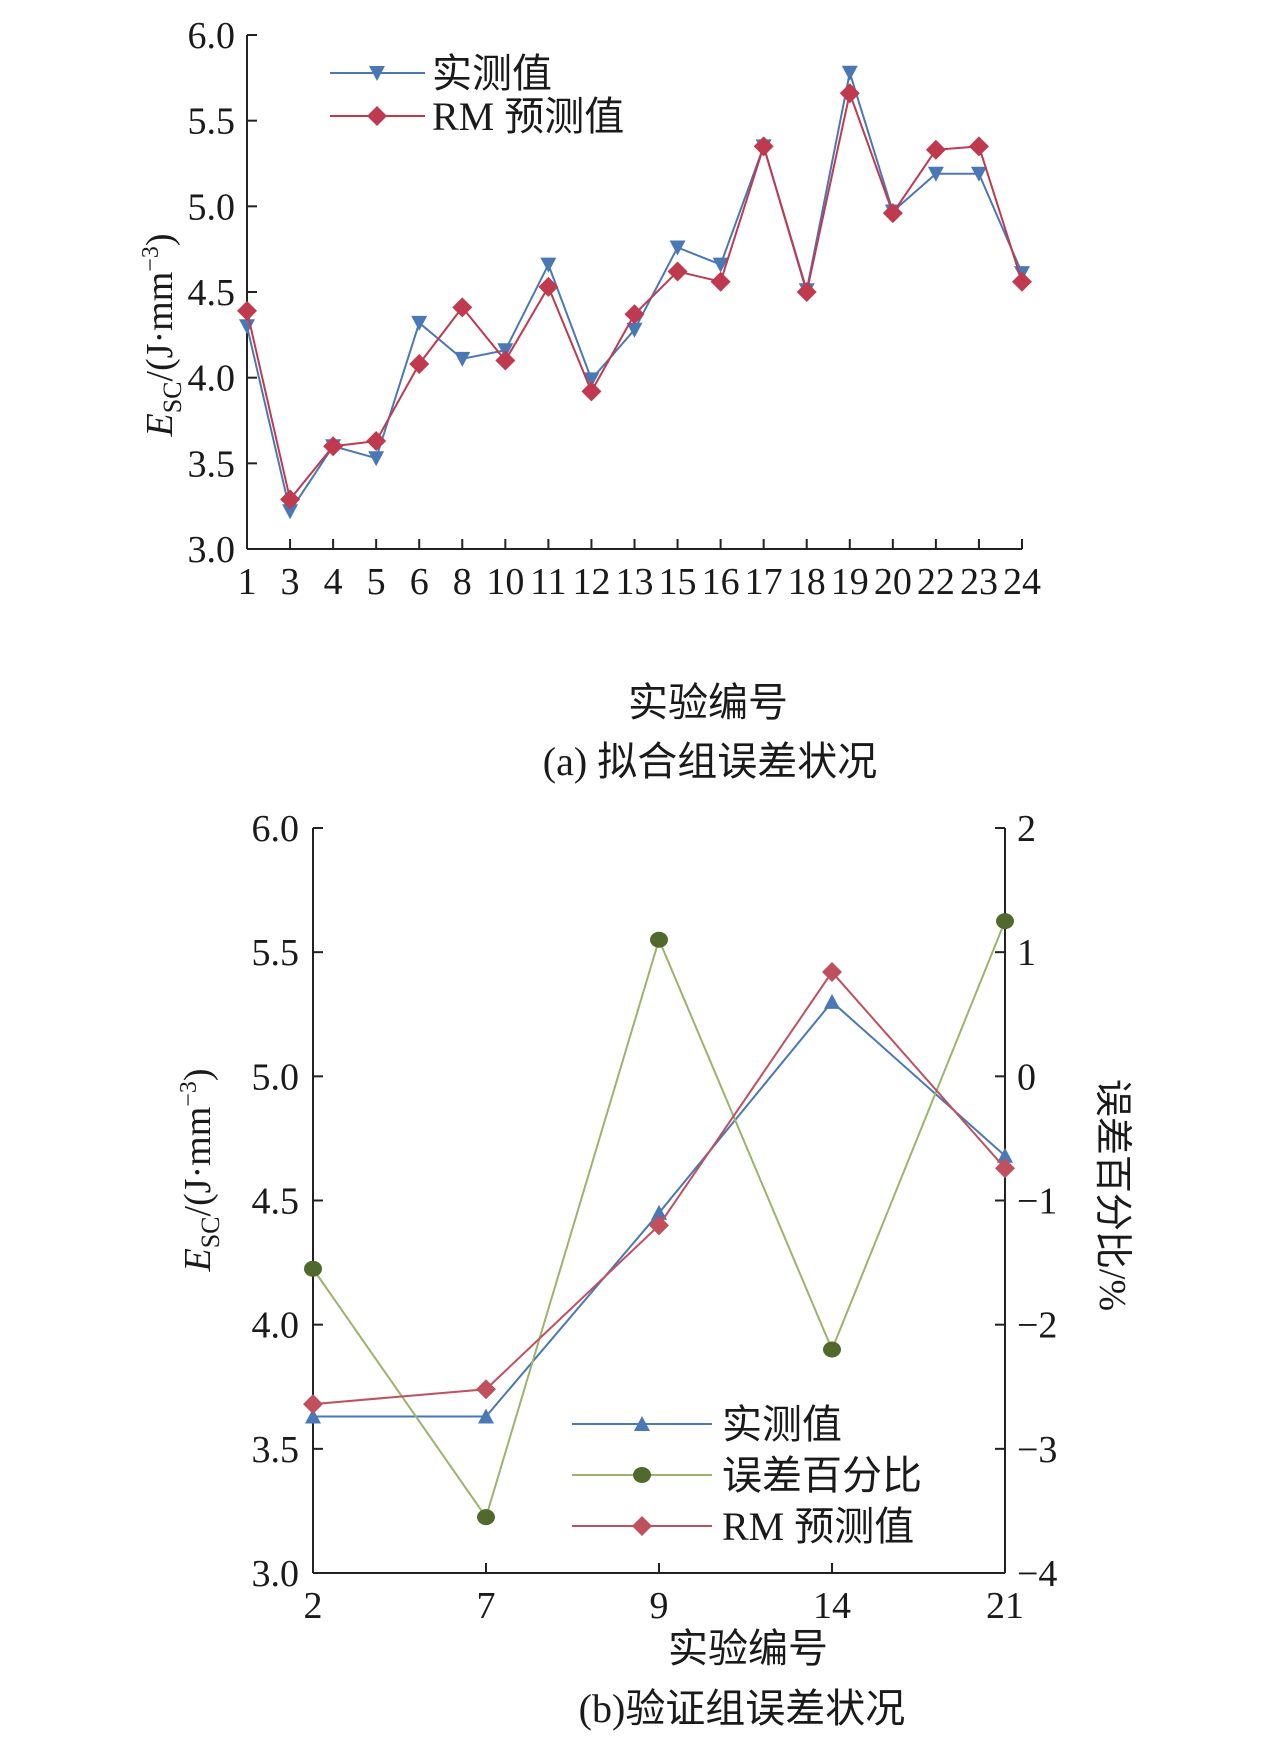  Describe the element at coordinates (659, 1188) in the screenshot. I see `chart-b-series-line` at that location.